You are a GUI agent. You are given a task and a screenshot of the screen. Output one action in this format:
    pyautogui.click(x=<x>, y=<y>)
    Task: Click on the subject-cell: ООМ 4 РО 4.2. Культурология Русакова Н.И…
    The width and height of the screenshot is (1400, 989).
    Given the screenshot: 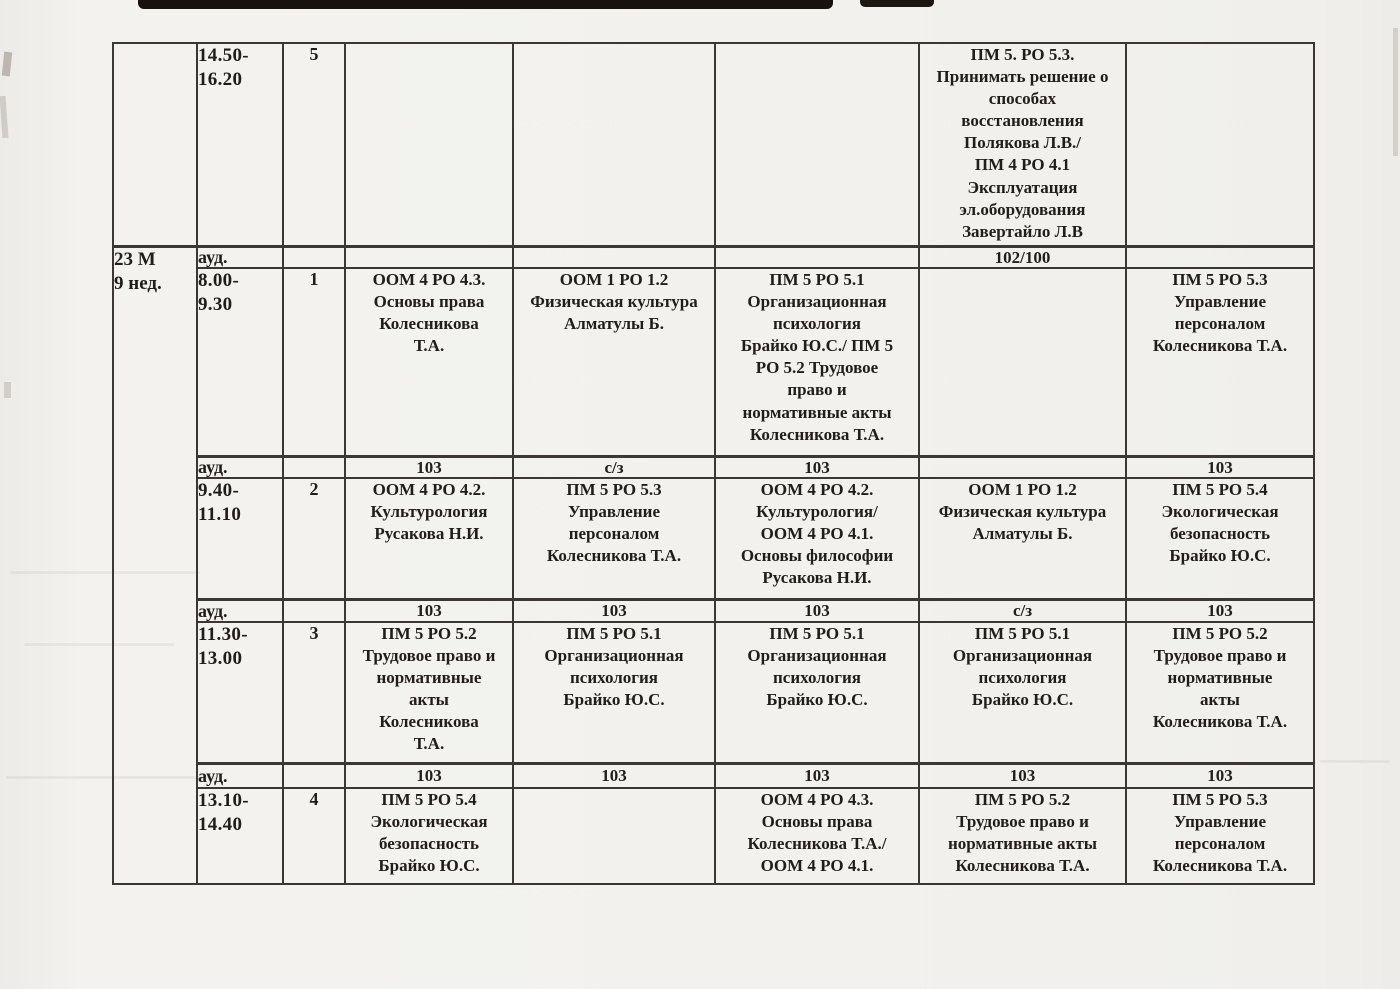 What is the action you would take?
    pyautogui.click(x=429, y=538)
    